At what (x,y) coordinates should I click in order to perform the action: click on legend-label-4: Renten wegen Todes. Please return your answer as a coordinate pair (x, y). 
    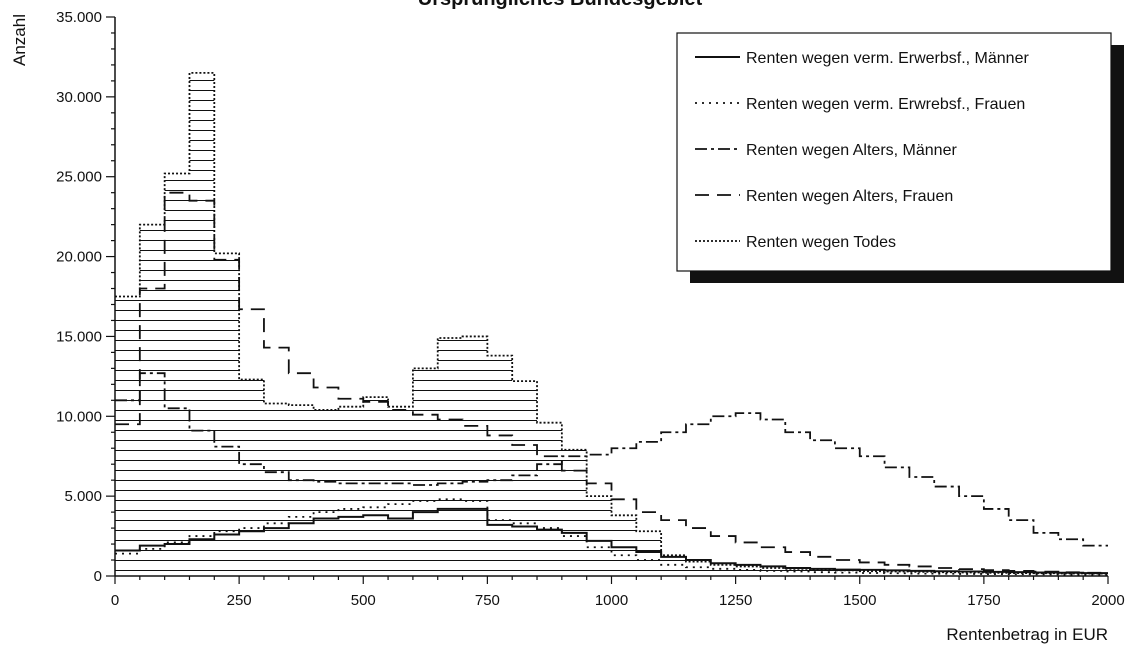
    Looking at the image, I should click on (821, 242).